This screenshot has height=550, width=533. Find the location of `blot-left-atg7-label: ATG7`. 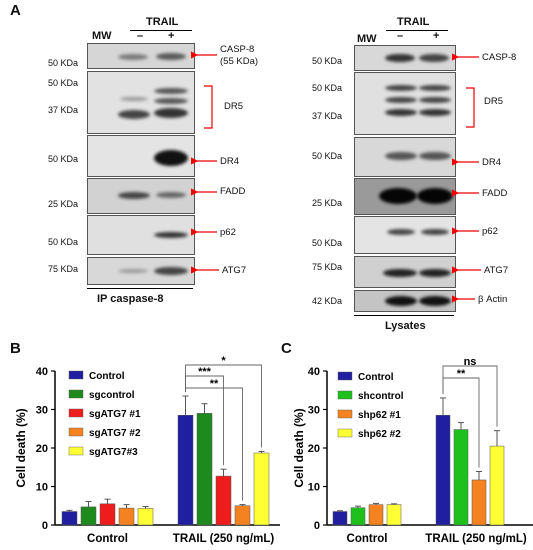

blot-left-atg7-label: ATG7 is located at coordinates (234, 270).